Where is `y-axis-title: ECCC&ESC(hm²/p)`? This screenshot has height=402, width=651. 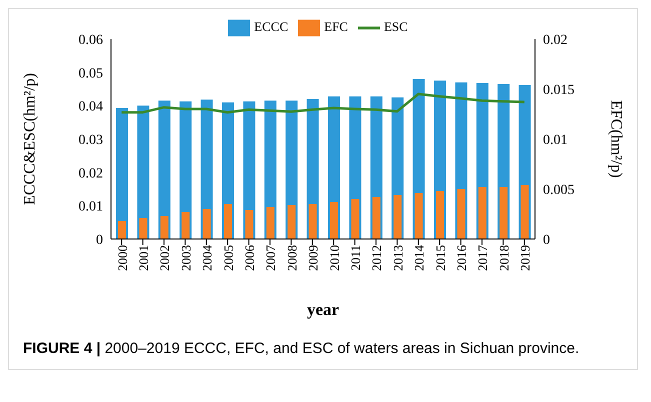
y-axis-title: ECCC&ESC(hm²/p) is located at coordinates (30, 139).